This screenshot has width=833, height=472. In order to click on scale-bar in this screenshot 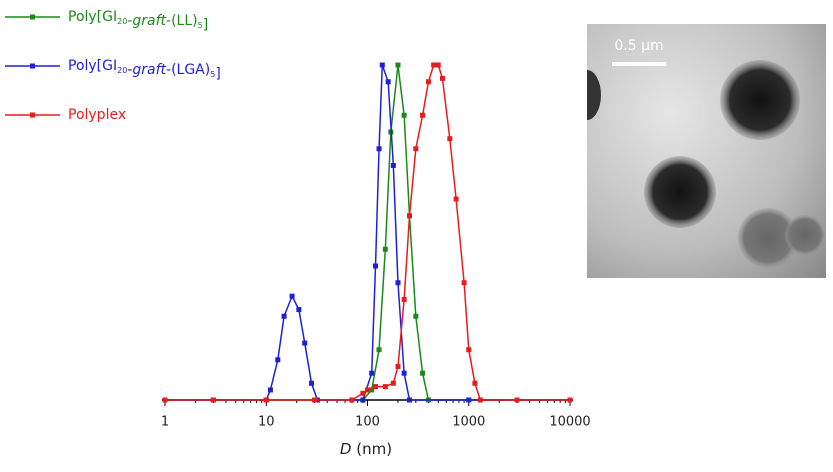, I will do `click(639, 64)`.